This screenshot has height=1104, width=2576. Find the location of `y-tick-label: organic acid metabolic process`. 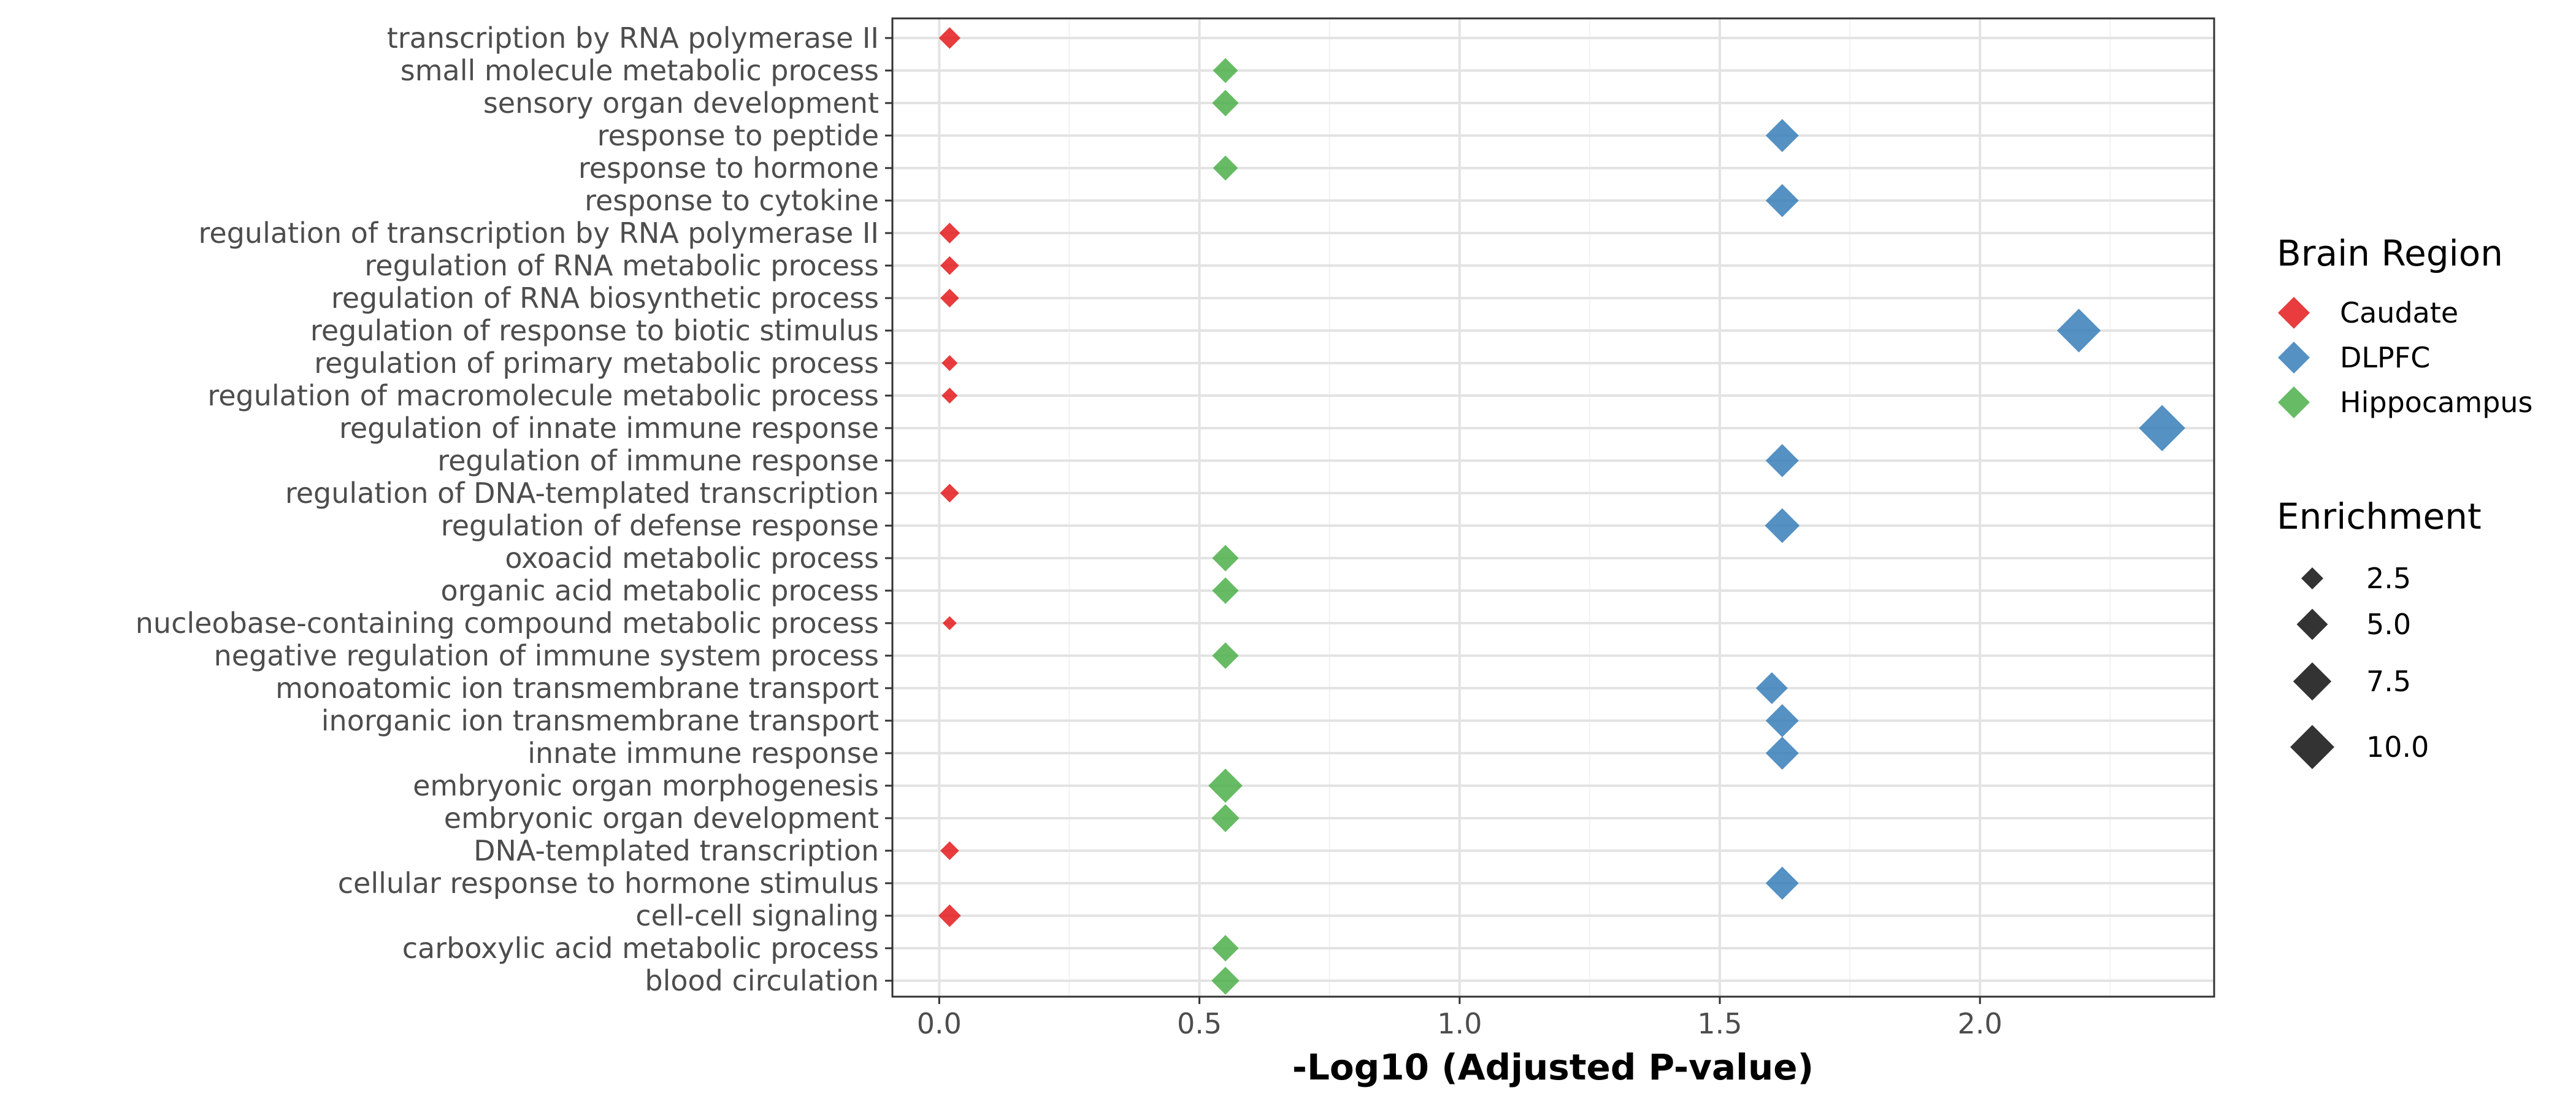

y-tick-label: organic acid metabolic process is located at coordinates (660, 590).